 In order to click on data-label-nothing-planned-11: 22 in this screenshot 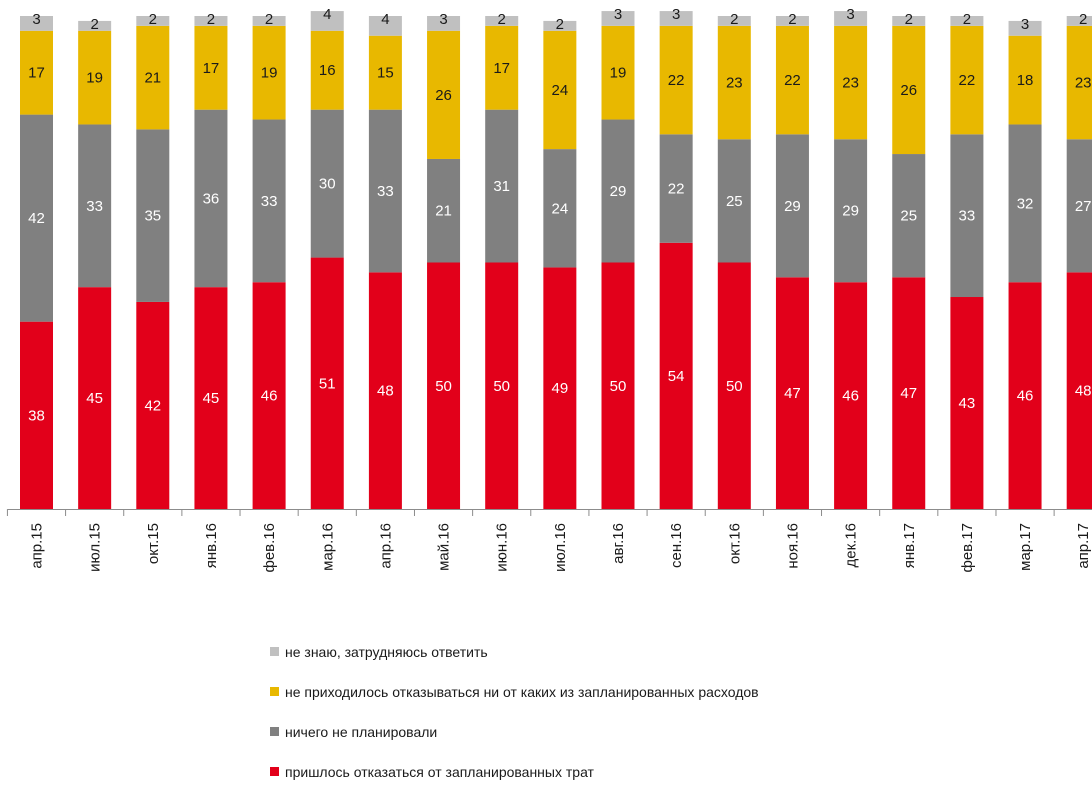, I will do `click(676, 189)`.